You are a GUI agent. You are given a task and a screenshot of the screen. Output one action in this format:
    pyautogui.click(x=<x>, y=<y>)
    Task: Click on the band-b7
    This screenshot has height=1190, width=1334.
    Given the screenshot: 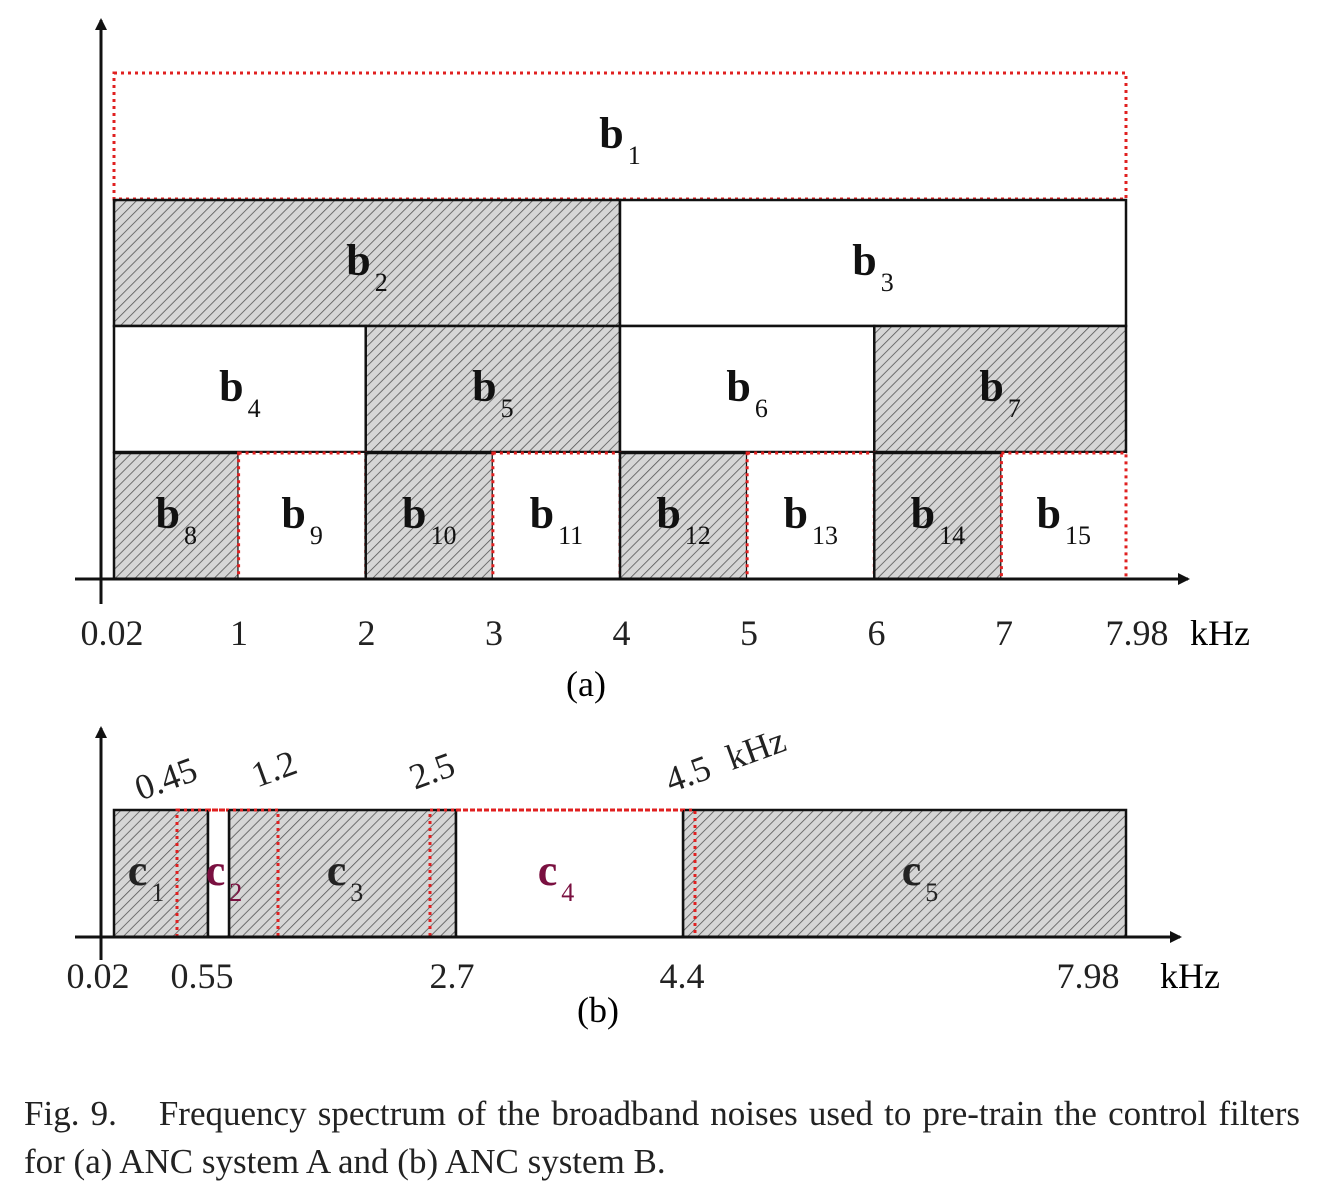 What is the action you would take?
    pyautogui.click(x=1000, y=389)
    